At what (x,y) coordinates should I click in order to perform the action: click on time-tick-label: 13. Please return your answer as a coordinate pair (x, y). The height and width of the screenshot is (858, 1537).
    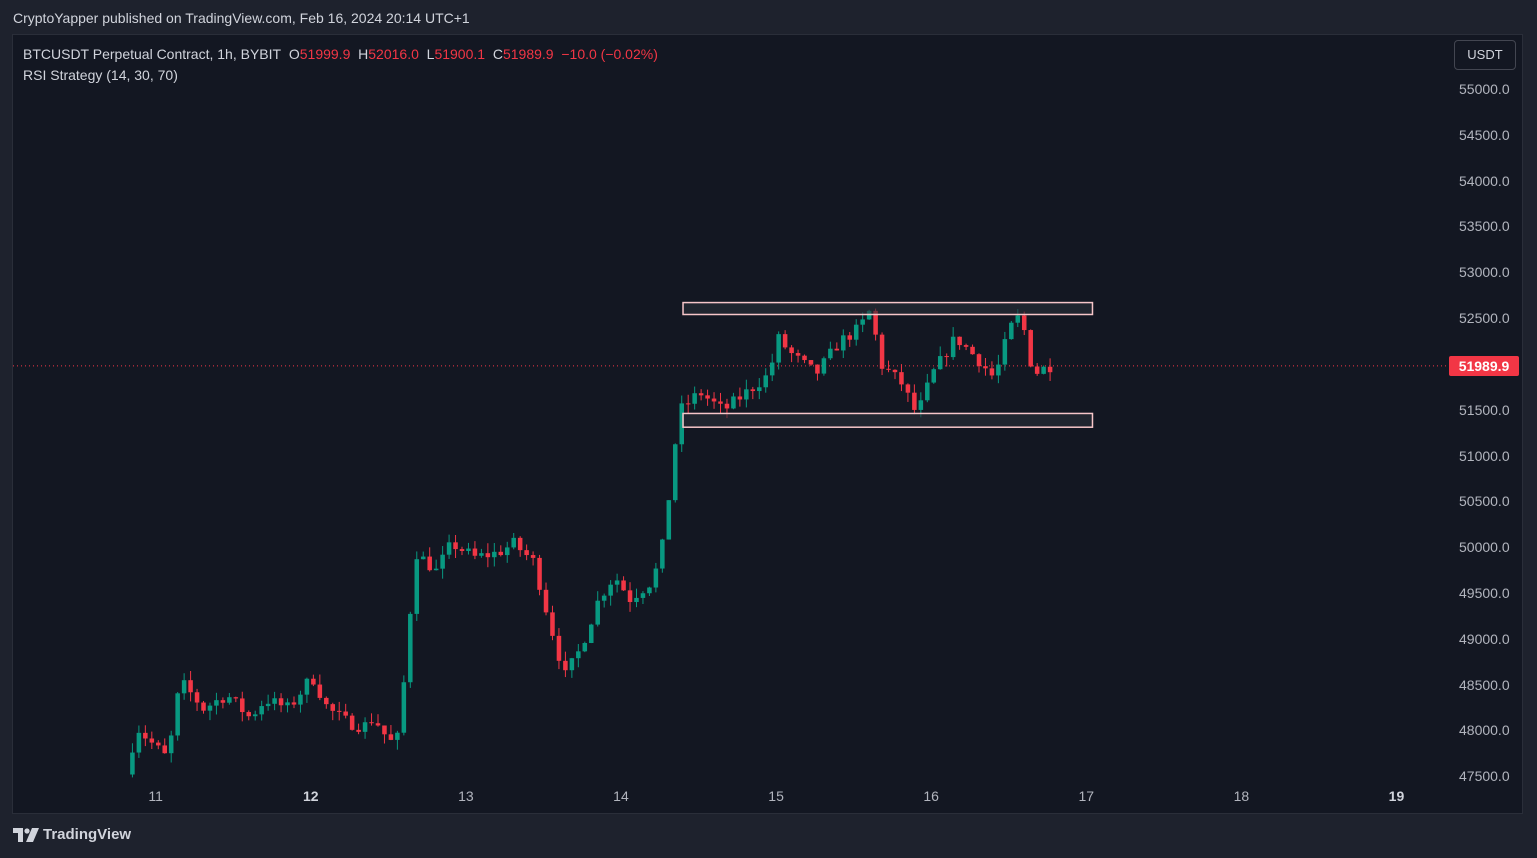
    Looking at the image, I should click on (466, 796).